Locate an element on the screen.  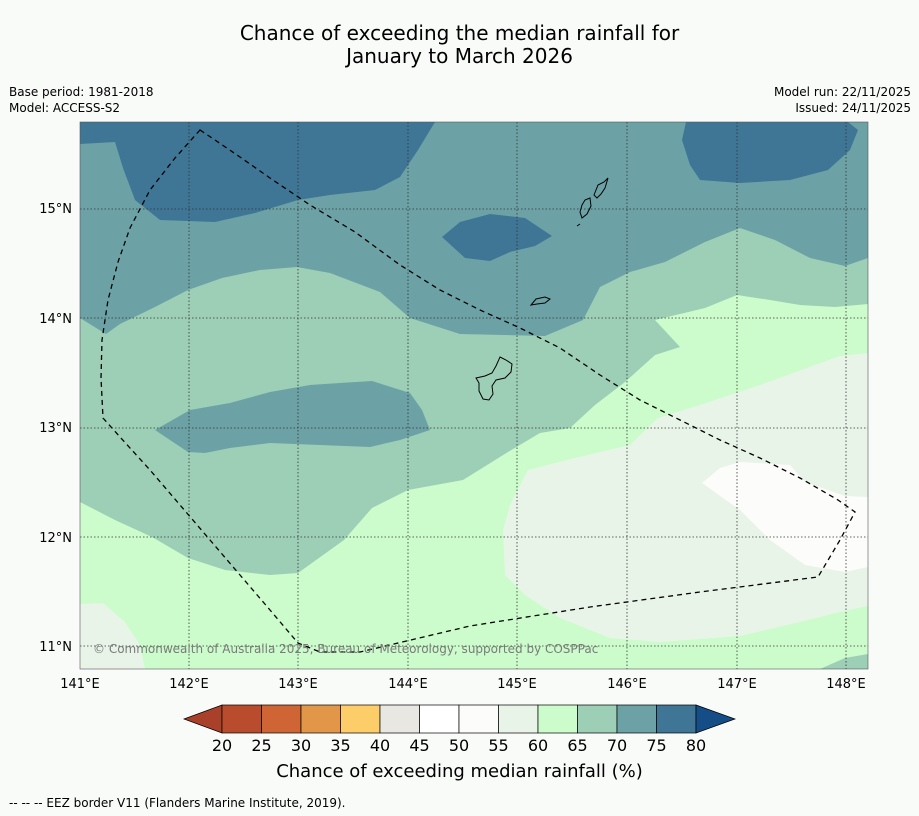
lat-label-13: 13°N is located at coordinates (55, 428).